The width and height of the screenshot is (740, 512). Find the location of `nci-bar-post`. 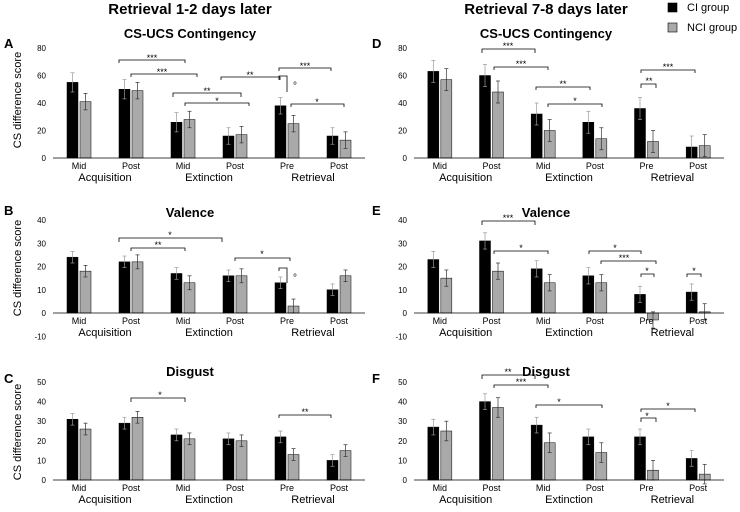

nci-bar-post is located at coordinates (137, 449).